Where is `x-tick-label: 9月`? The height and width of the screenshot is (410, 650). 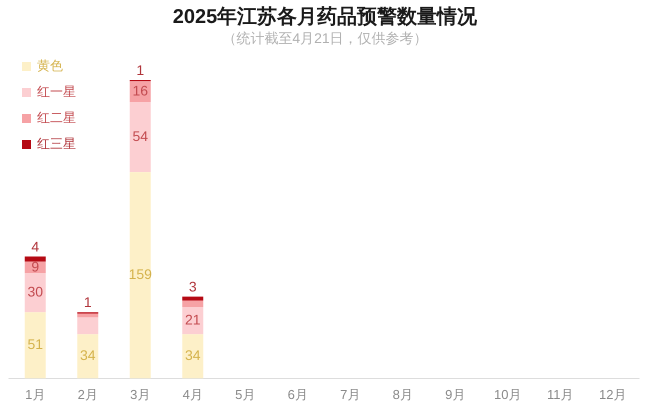
x-tick-label: 9月 is located at coordinates (455, 394).